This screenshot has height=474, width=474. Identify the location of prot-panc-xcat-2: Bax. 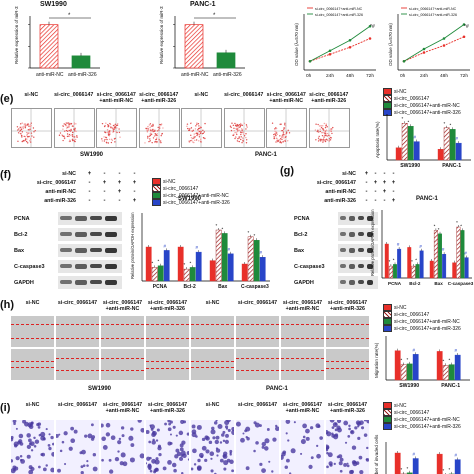
(438, 283).